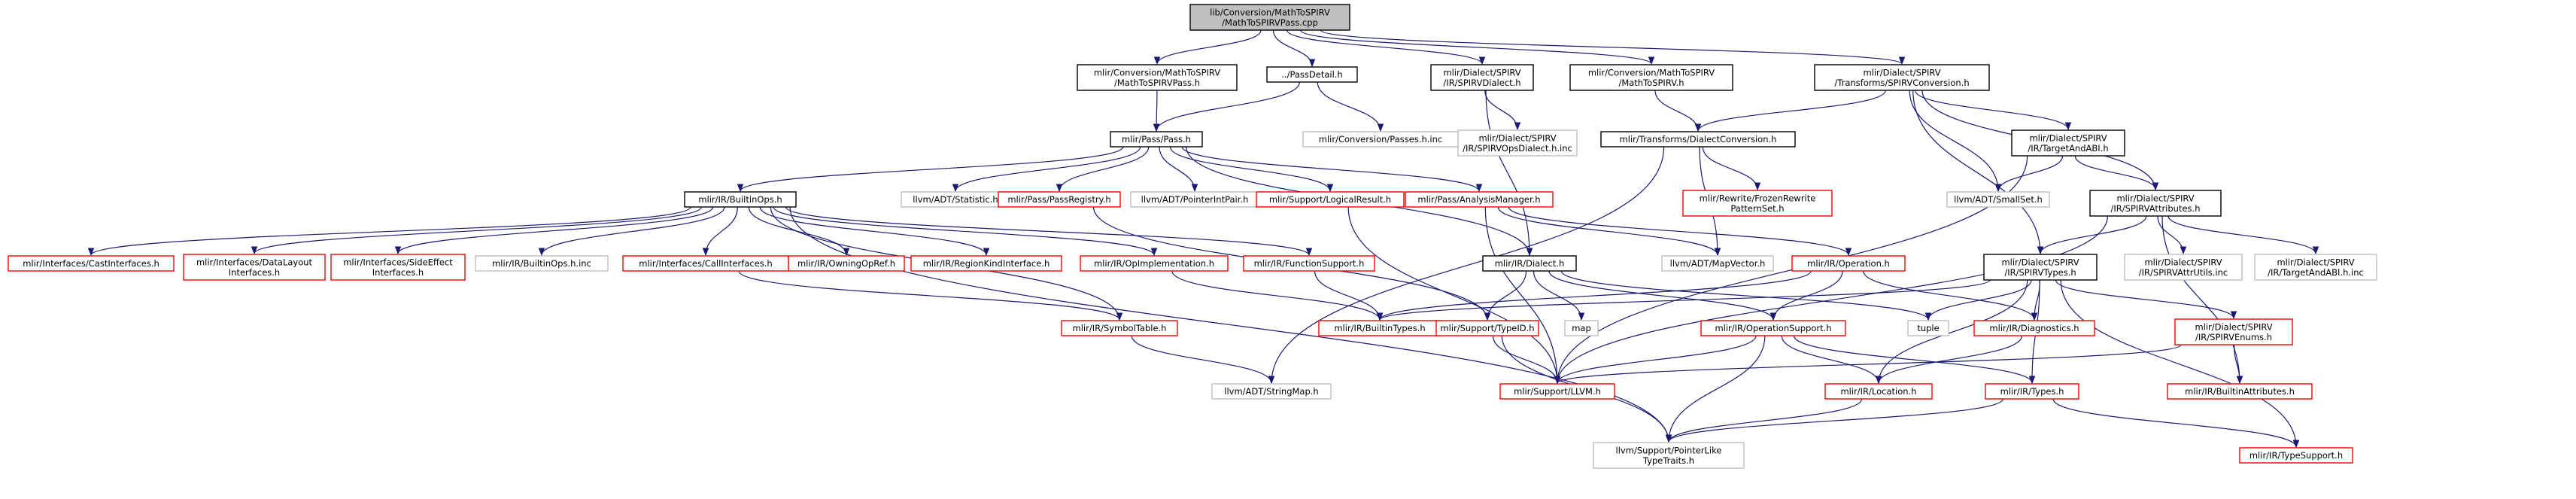 The height and width of the screenshot is (499, 2576). What do you see at coordinates (1581, 328) in the screenshot?
I see `node-map: map` at bounding box center [1581, 328].